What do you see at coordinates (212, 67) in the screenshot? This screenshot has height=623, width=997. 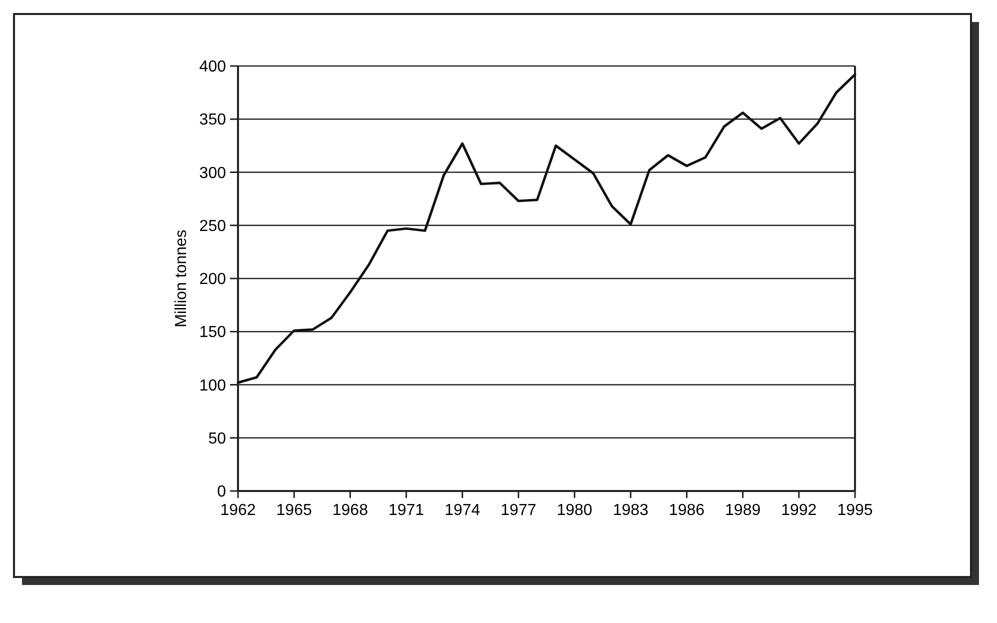 I see `y-tick-label: 400` at bounding box center [212, 67].